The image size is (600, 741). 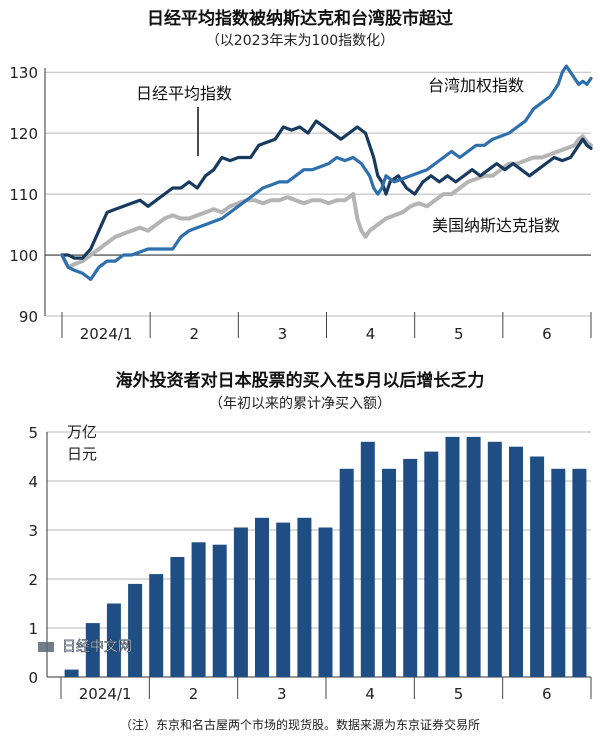 I want to click on watermark-text: 日经中文网, so click(x=97, y=647).